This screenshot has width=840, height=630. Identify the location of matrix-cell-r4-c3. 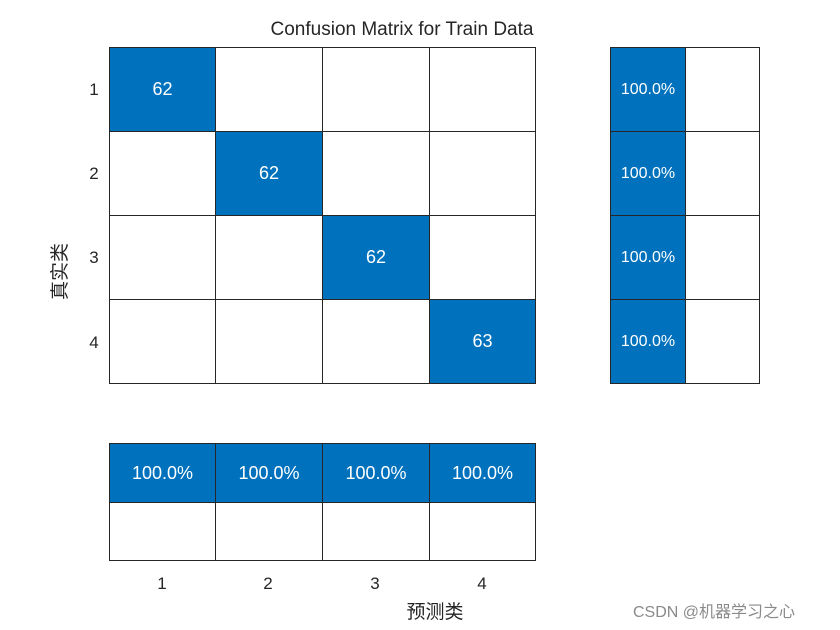
(376, 341).